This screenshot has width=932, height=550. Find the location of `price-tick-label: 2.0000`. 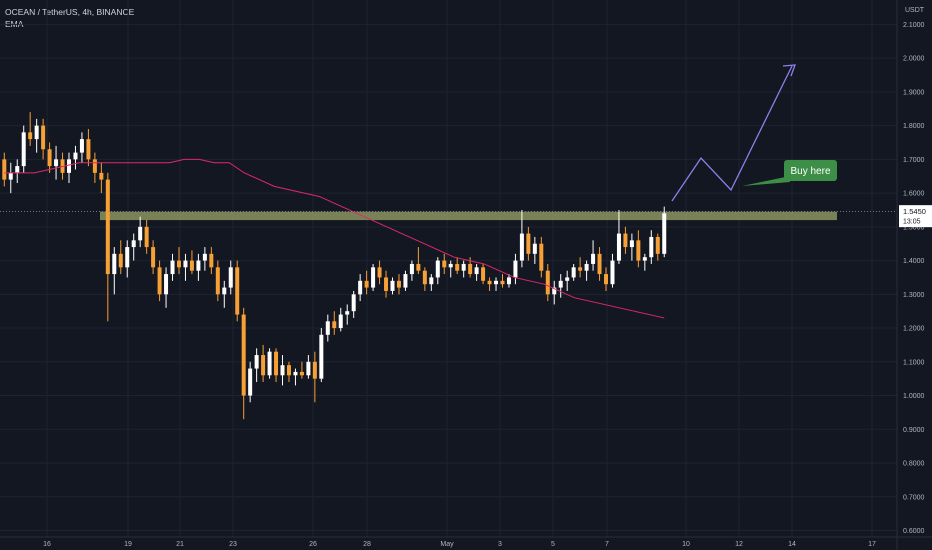

price-tick-label: 2.0000 is located at coordinates (914, 59).